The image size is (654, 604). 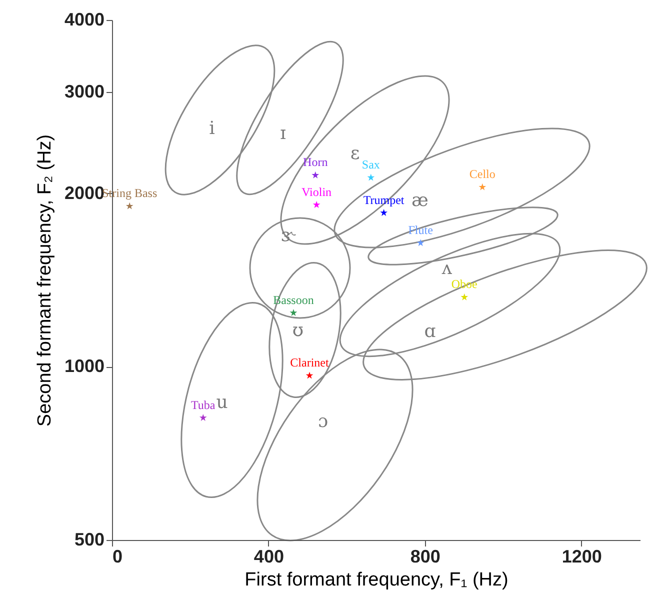 I want to click on annotation: i, so click(x=212, y=128).